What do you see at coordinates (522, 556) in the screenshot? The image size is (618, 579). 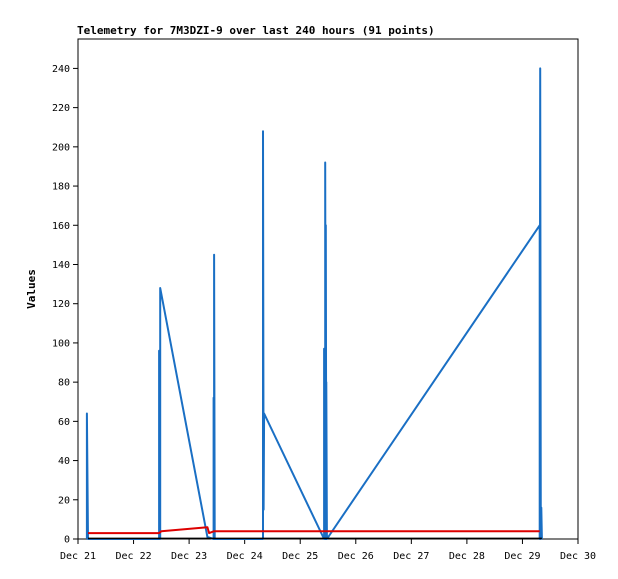 I see `x-tick-label: Dec 29` at bounding box center [522, 556].